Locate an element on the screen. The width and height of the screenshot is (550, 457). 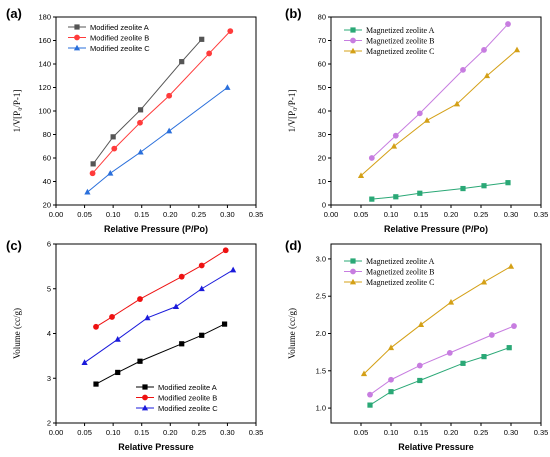
y-tick-label: 2 is located at coordinates (49, 423).